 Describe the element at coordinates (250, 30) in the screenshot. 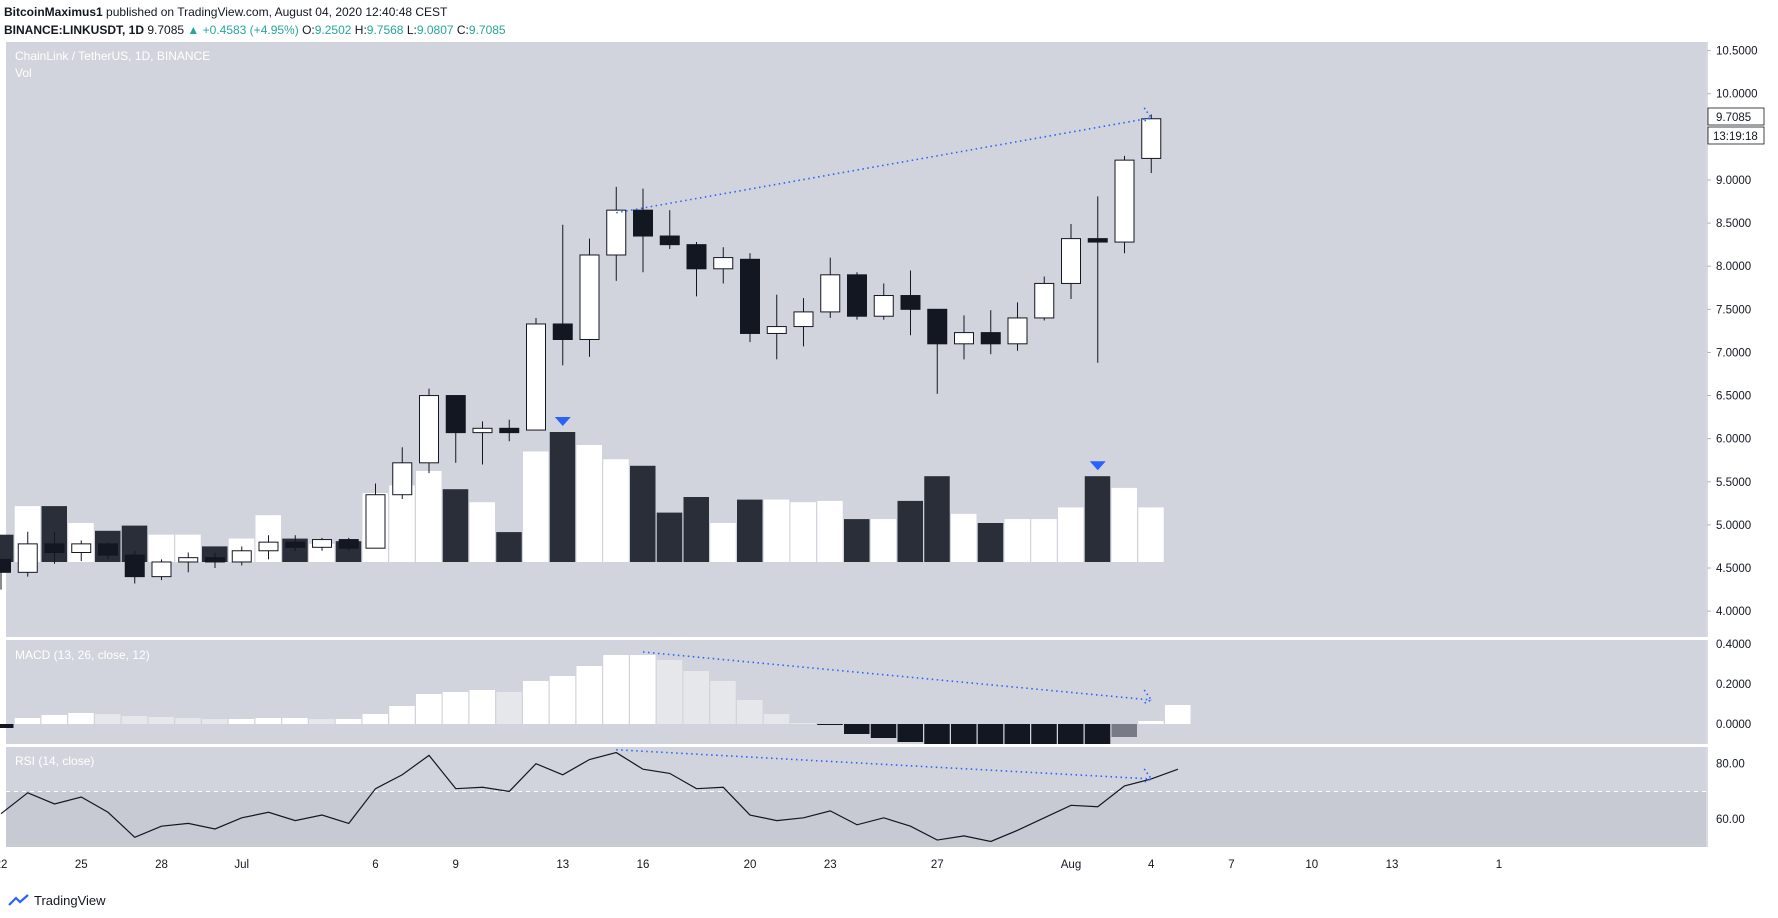

I see `change-value: +0.4583 (+4.95%)` at that location.